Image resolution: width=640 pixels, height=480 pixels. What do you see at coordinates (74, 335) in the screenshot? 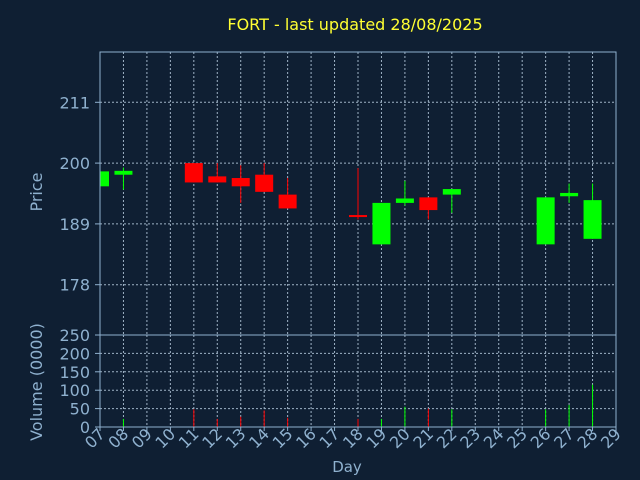
I see `volume-tick-label: 250` at bounding box center [74, 335].